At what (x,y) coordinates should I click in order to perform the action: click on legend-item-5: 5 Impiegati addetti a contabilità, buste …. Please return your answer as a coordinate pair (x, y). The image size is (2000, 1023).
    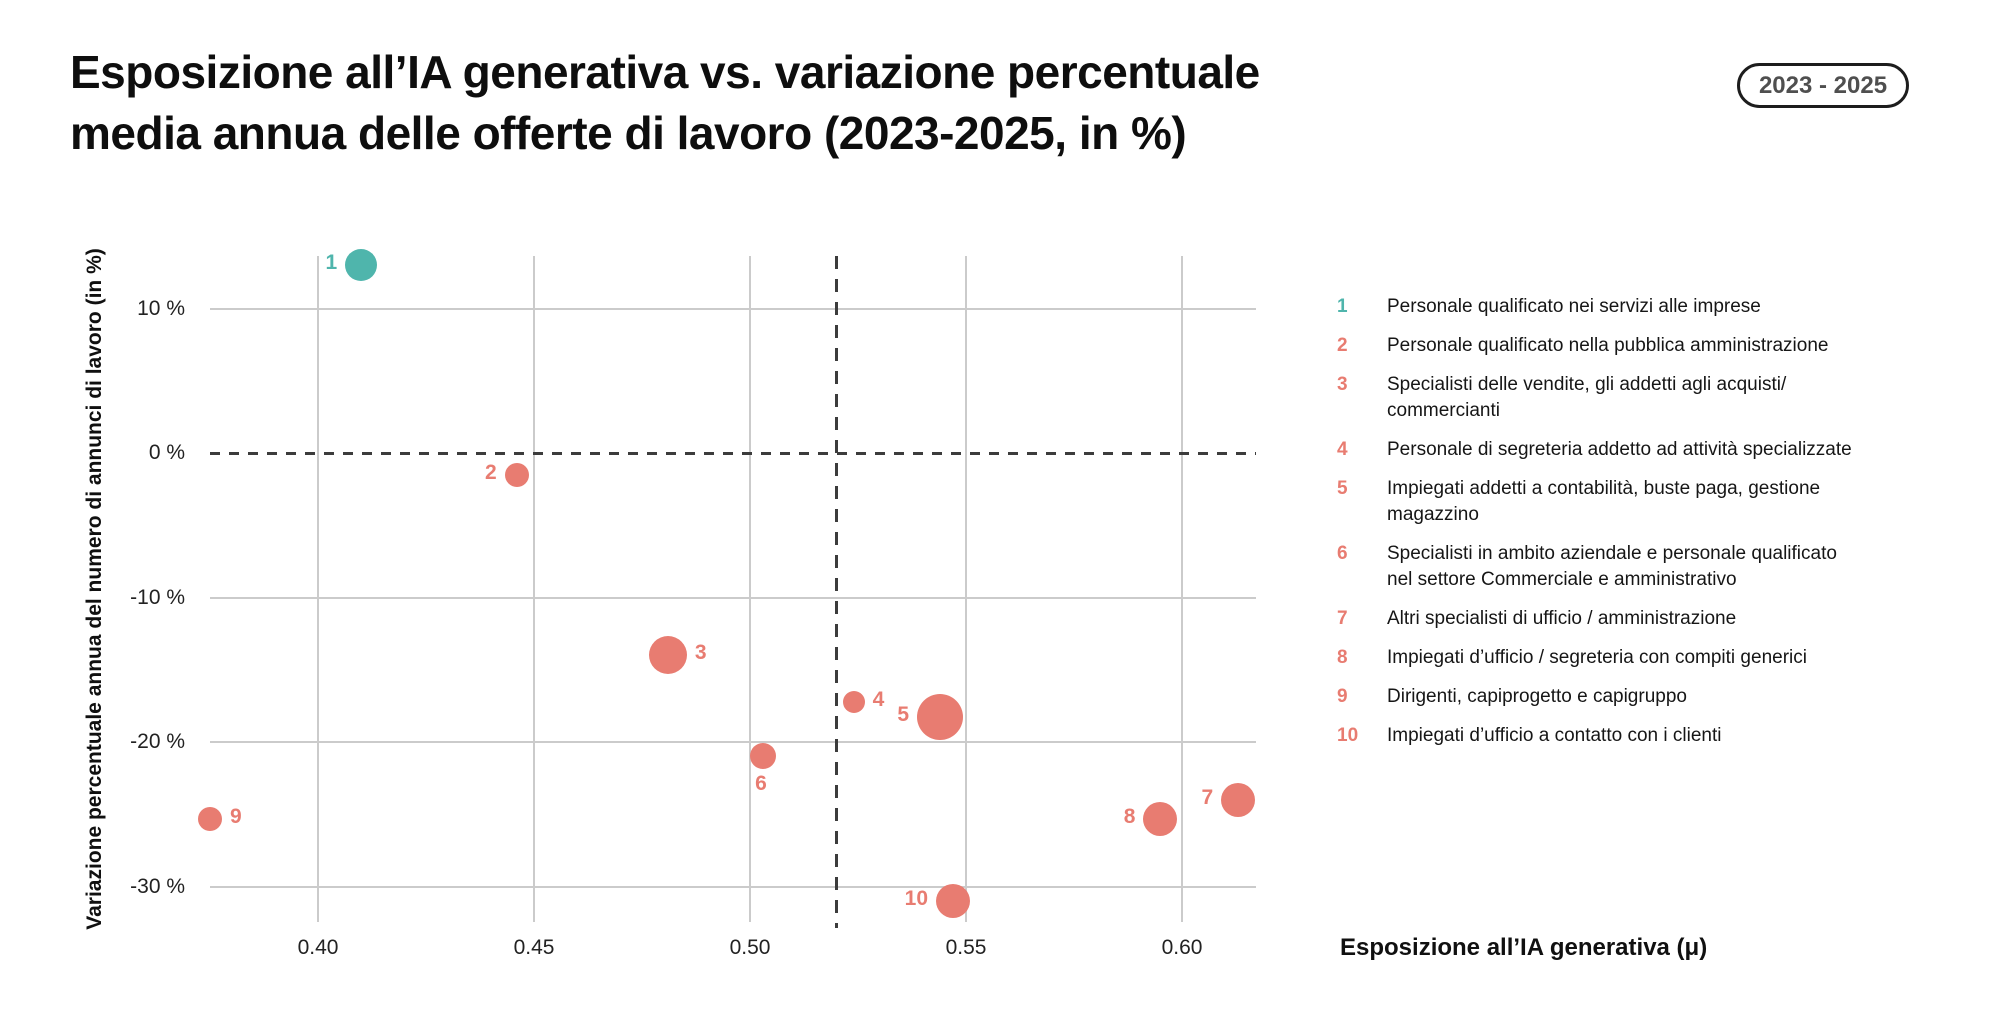
    Looking at the image, I should click on (1594, 502).